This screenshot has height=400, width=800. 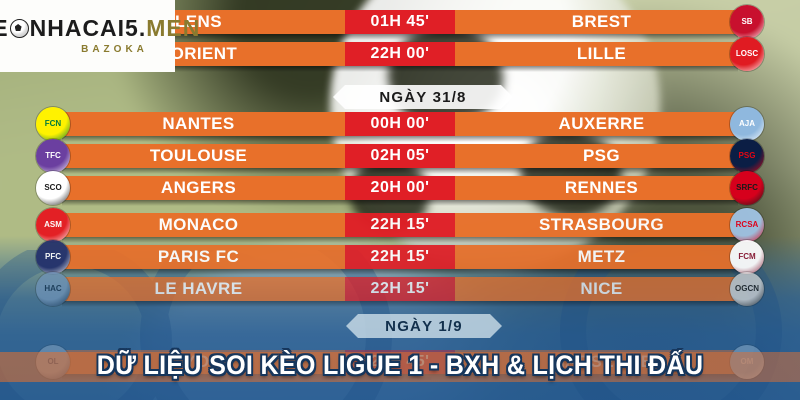 I want to click on away-team-name: PSG, so click(x=601, y=155).